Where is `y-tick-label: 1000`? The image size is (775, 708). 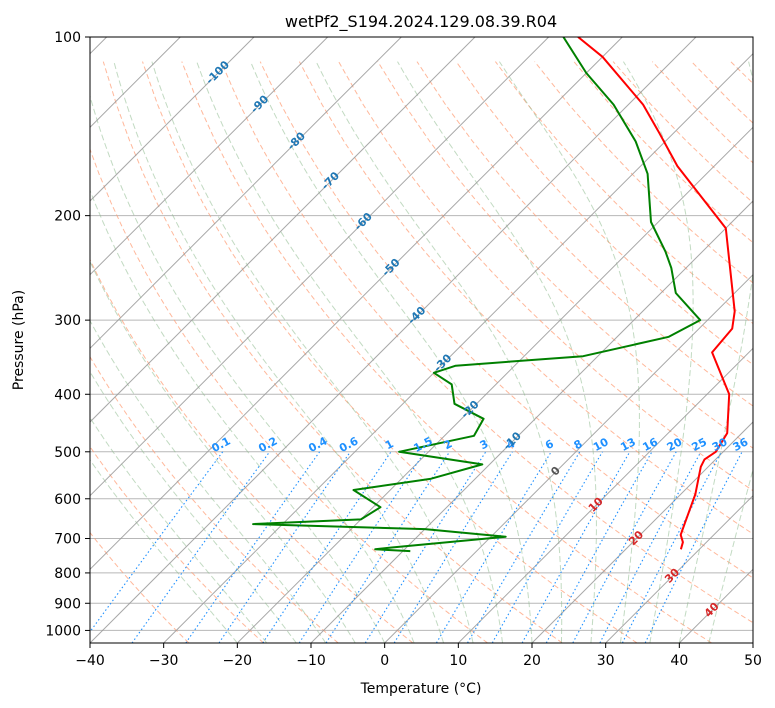
y-tick-label: 1000 is located at coordinates (63, 631).